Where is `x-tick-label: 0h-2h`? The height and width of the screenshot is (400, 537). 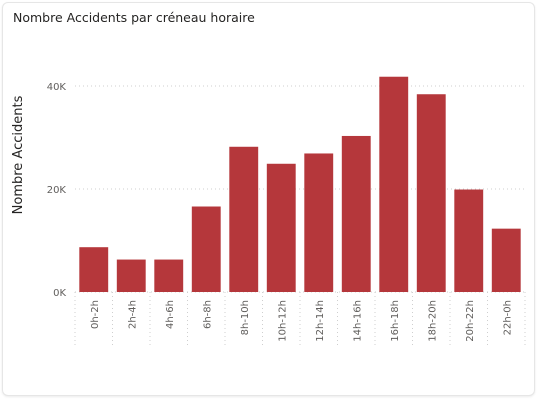 x-tick-label: 0h-2h is located at coordinates (95, 314).